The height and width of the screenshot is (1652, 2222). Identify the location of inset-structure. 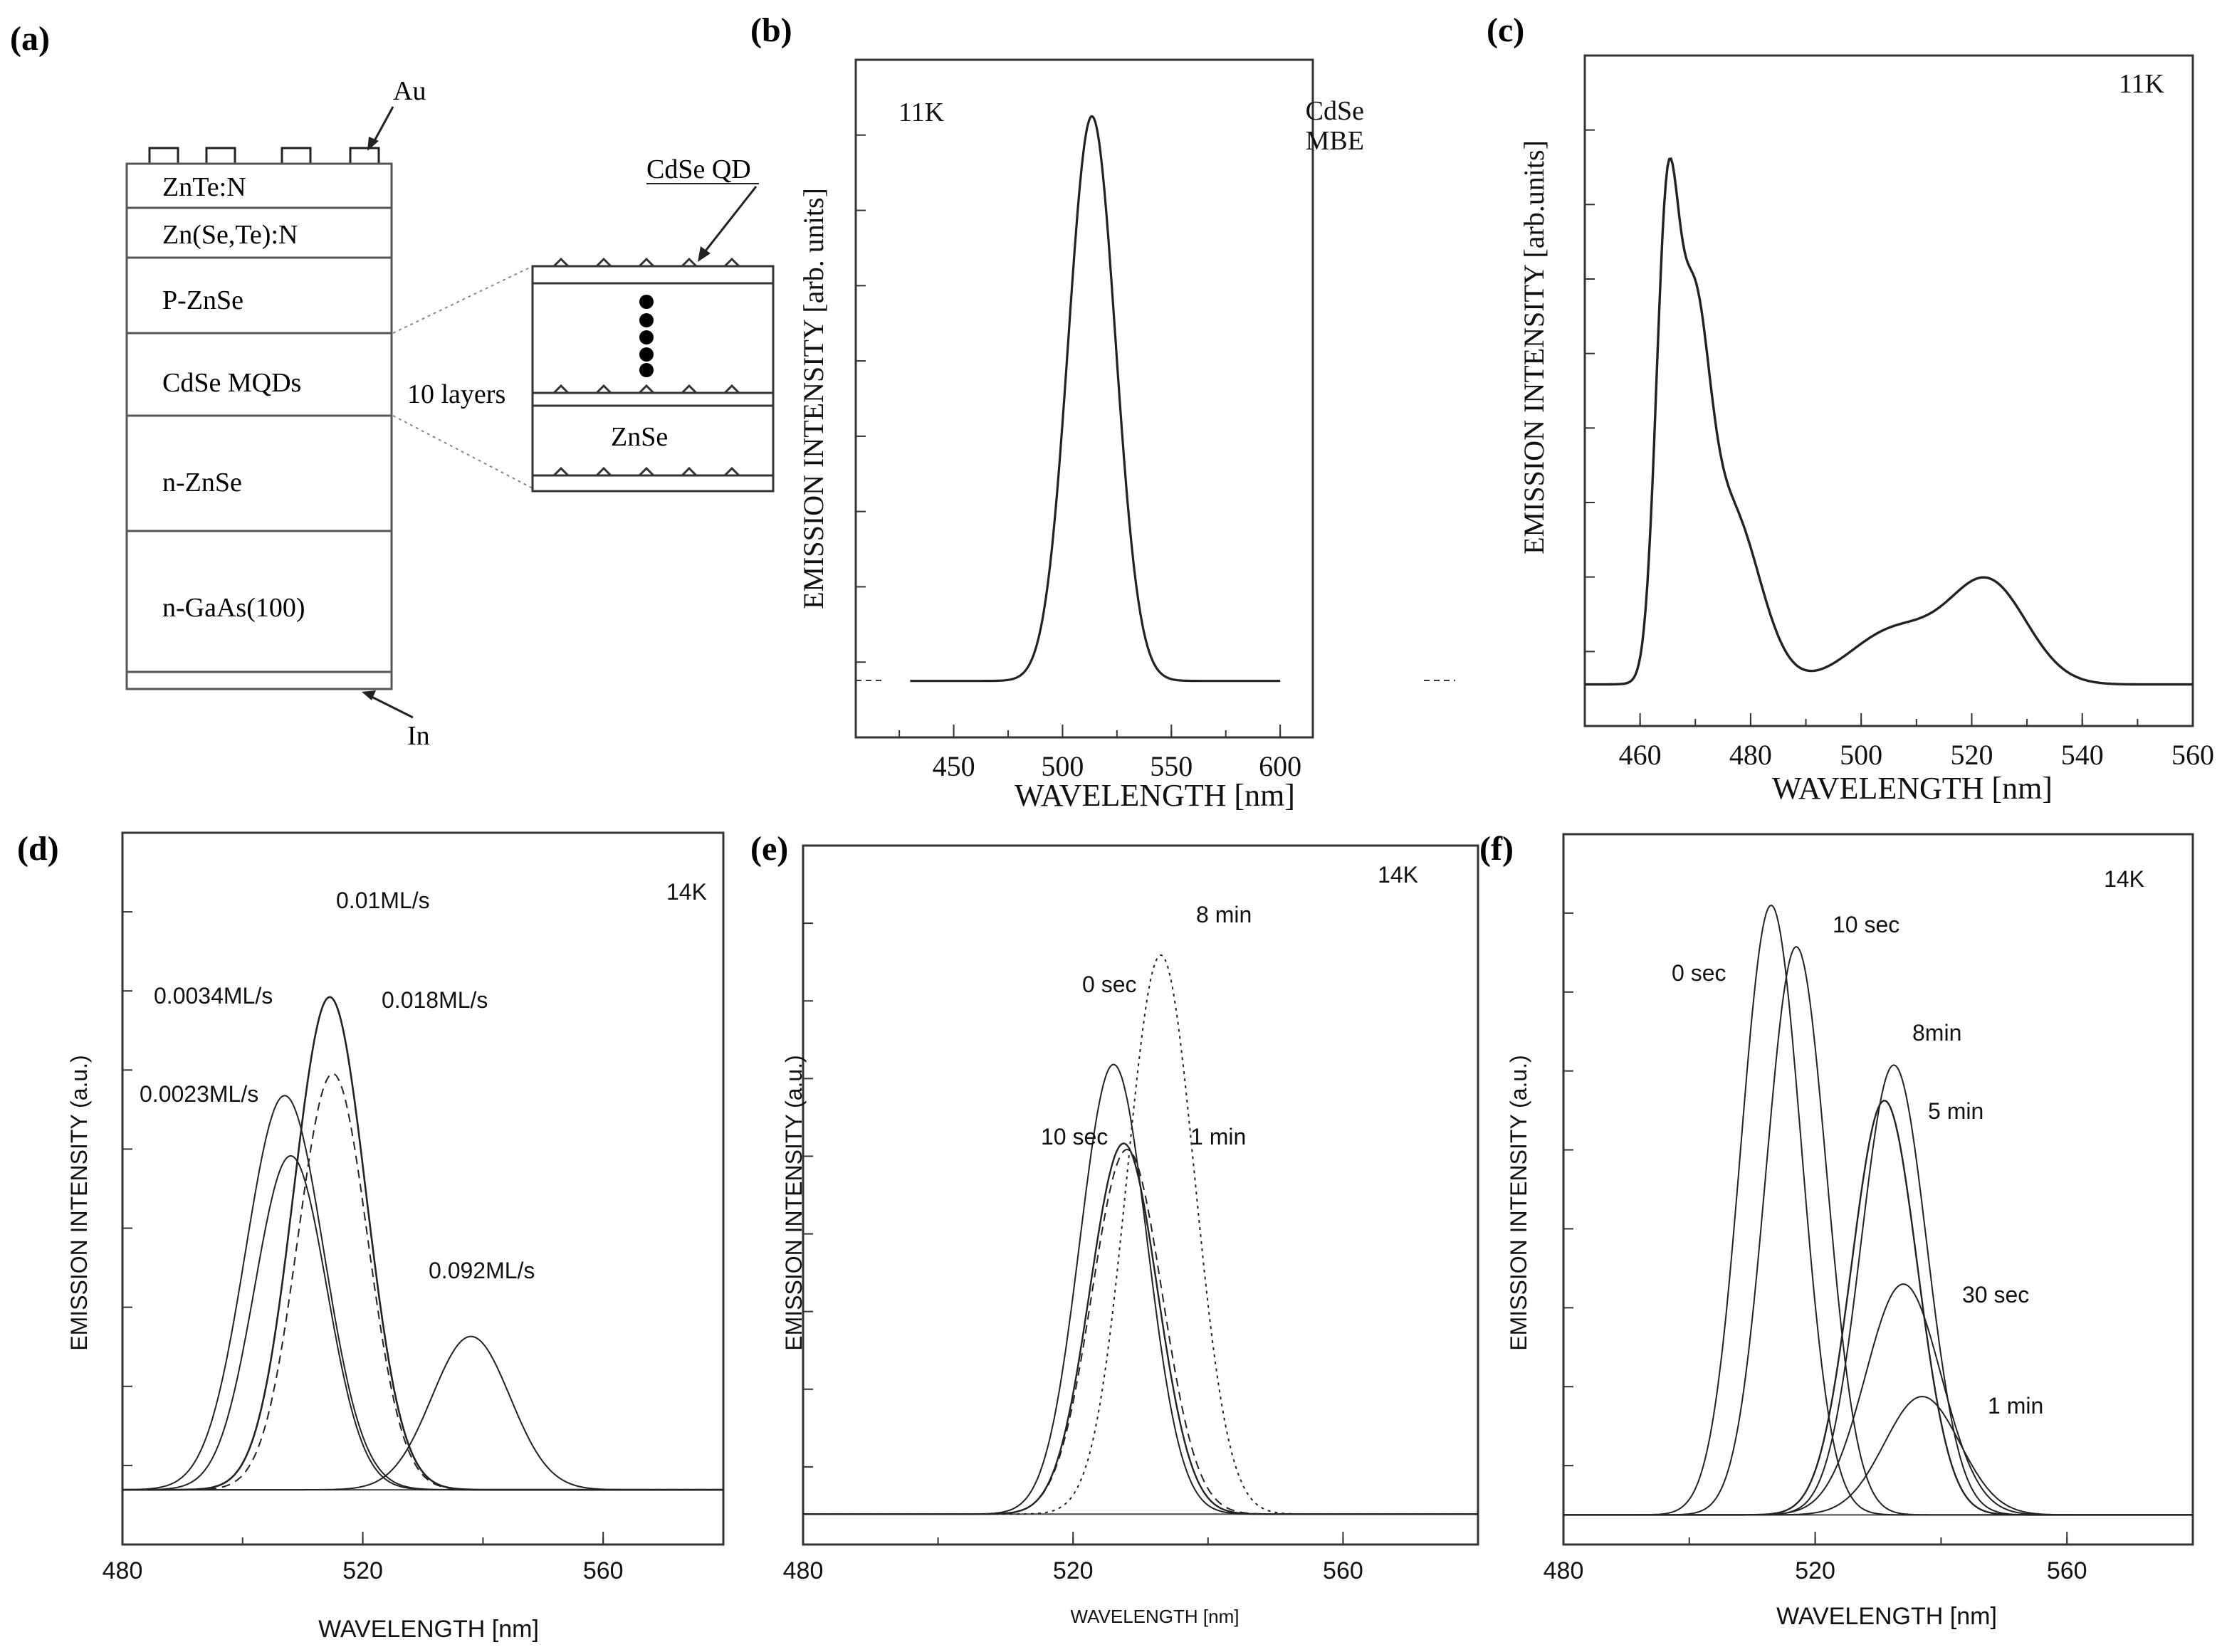
(653, 375).